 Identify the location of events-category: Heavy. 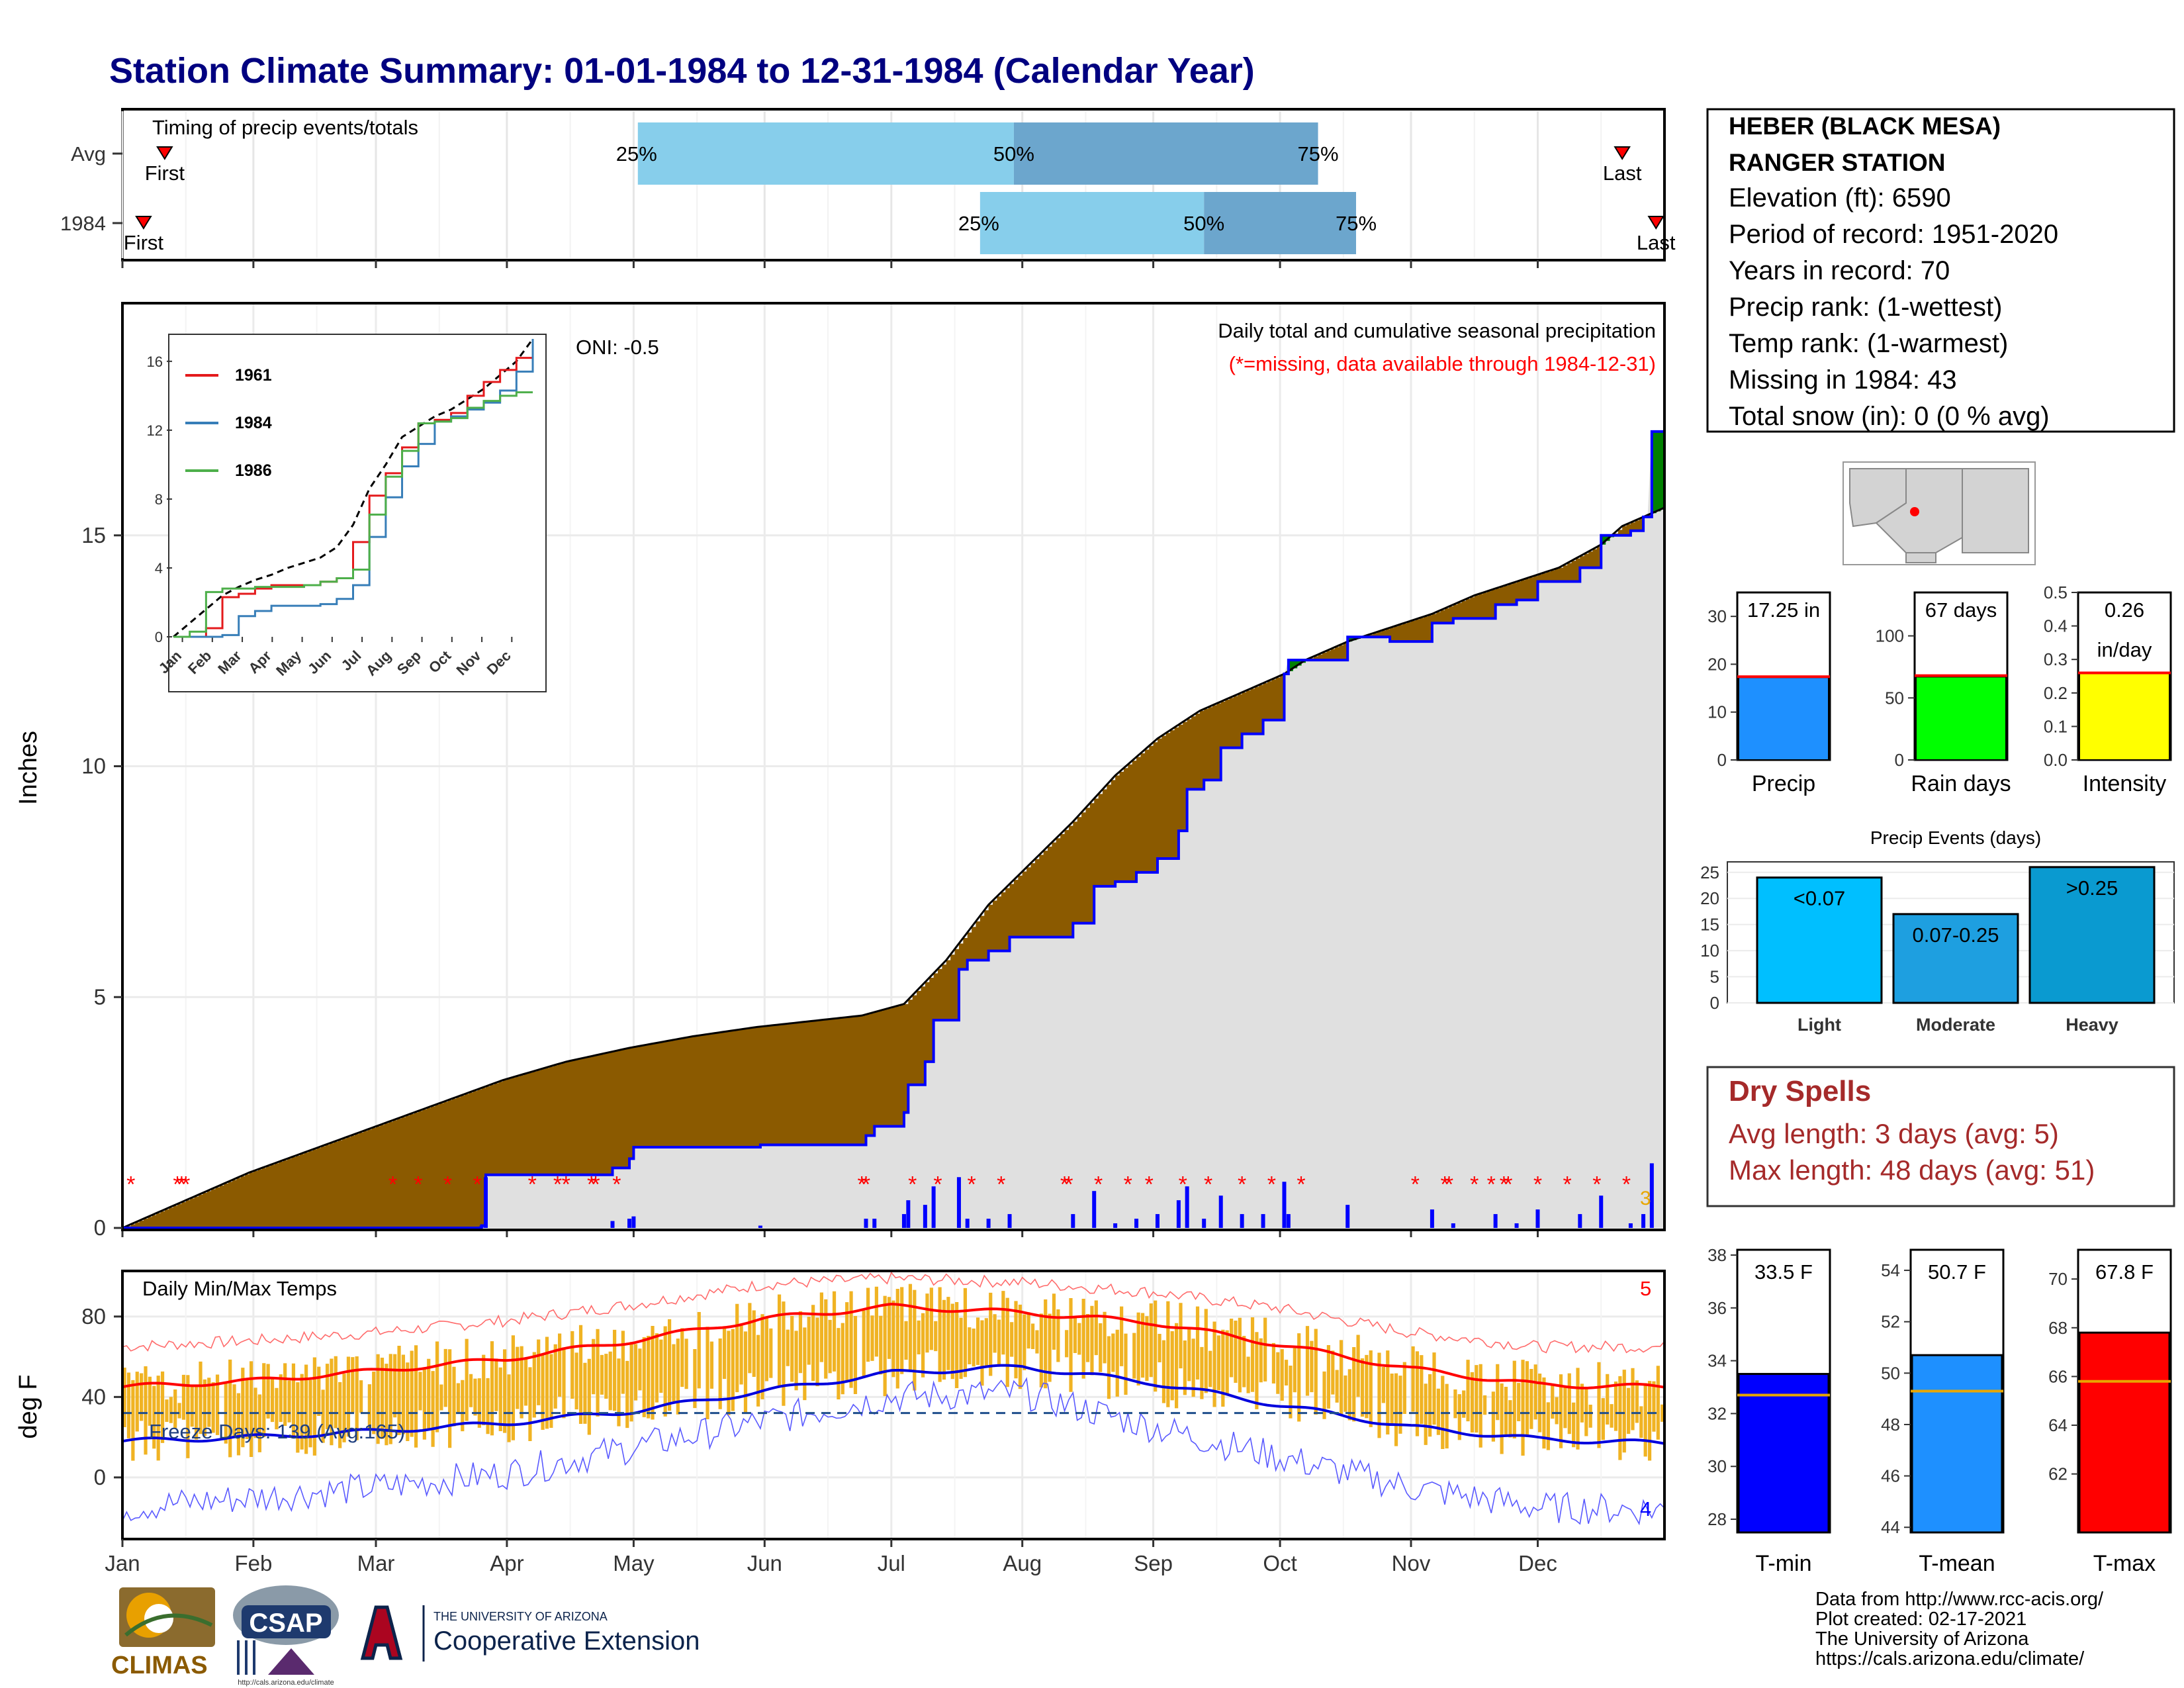
(2092, 1025).